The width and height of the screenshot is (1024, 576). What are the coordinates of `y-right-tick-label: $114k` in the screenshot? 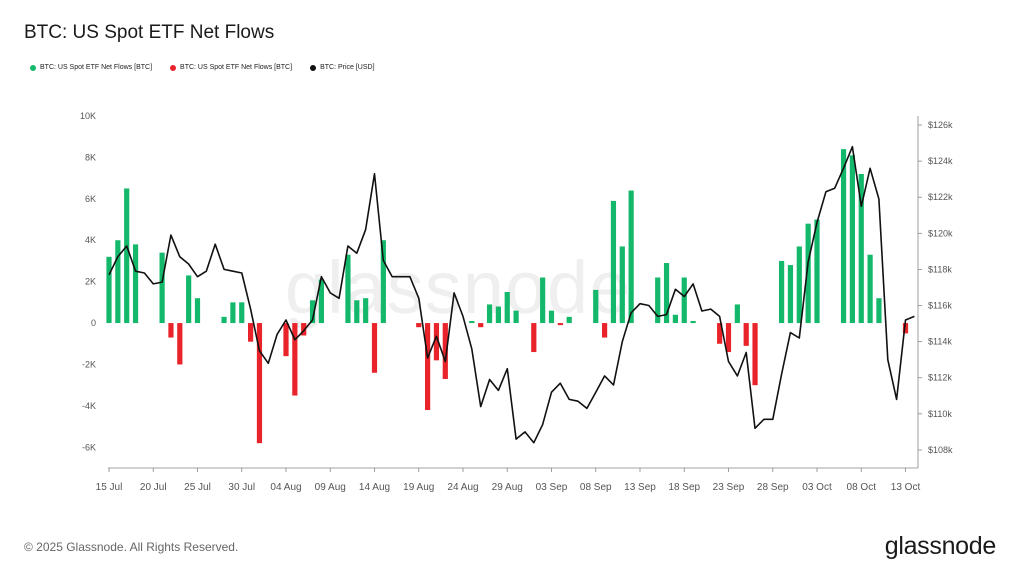 It's located at (940, 342).